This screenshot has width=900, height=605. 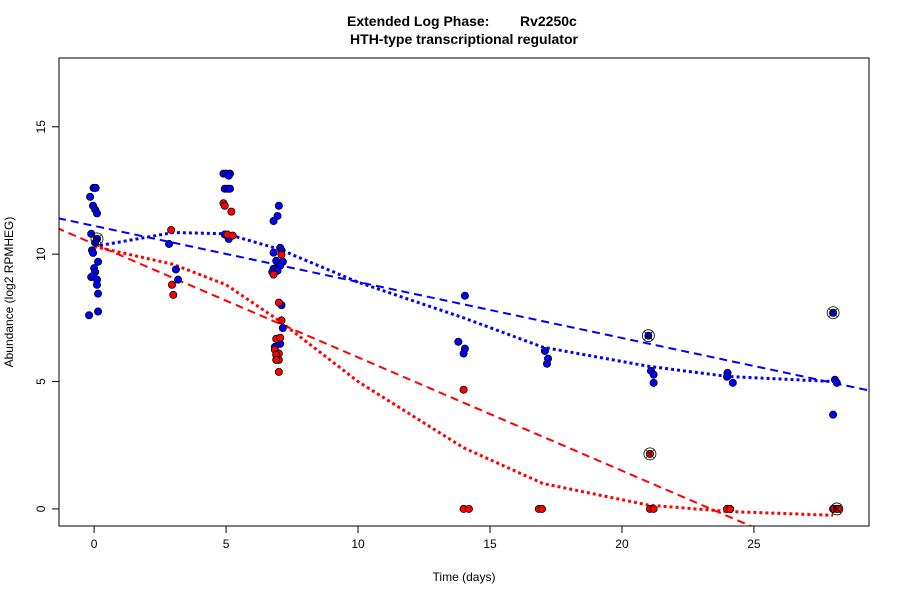 I want to click on x-tick-label: 20, so click(x=622, y=544).